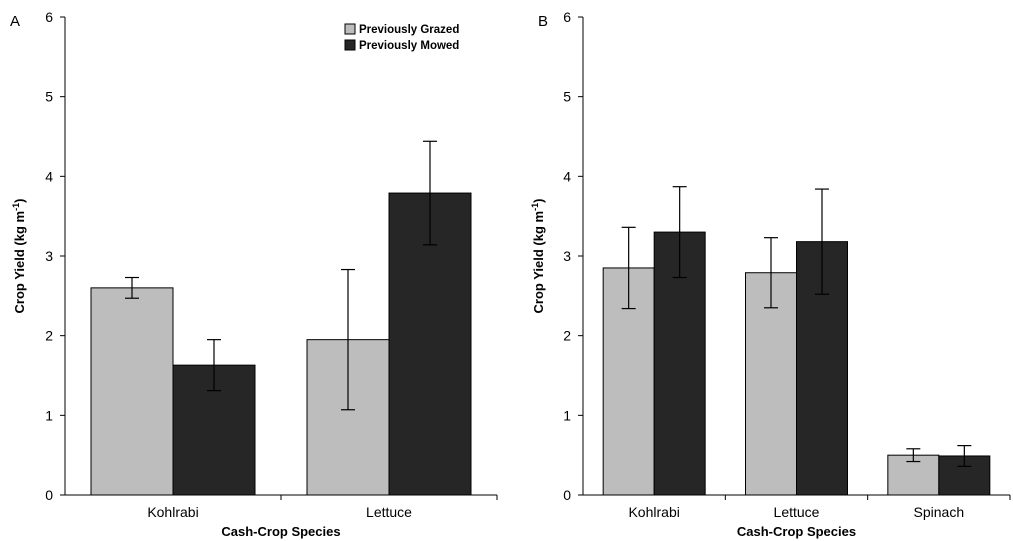  I want to click on bar-kohlrabi-grazed, so click(132, 391).